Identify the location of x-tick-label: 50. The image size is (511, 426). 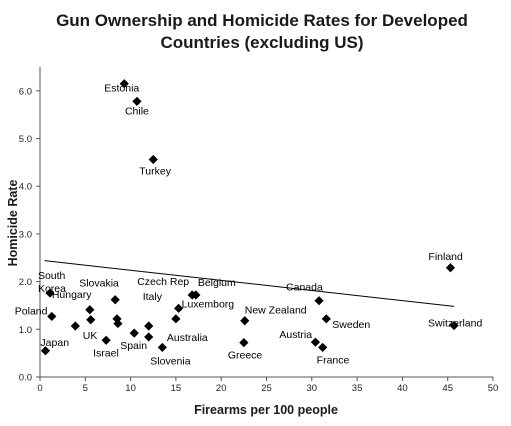
(493, 388).